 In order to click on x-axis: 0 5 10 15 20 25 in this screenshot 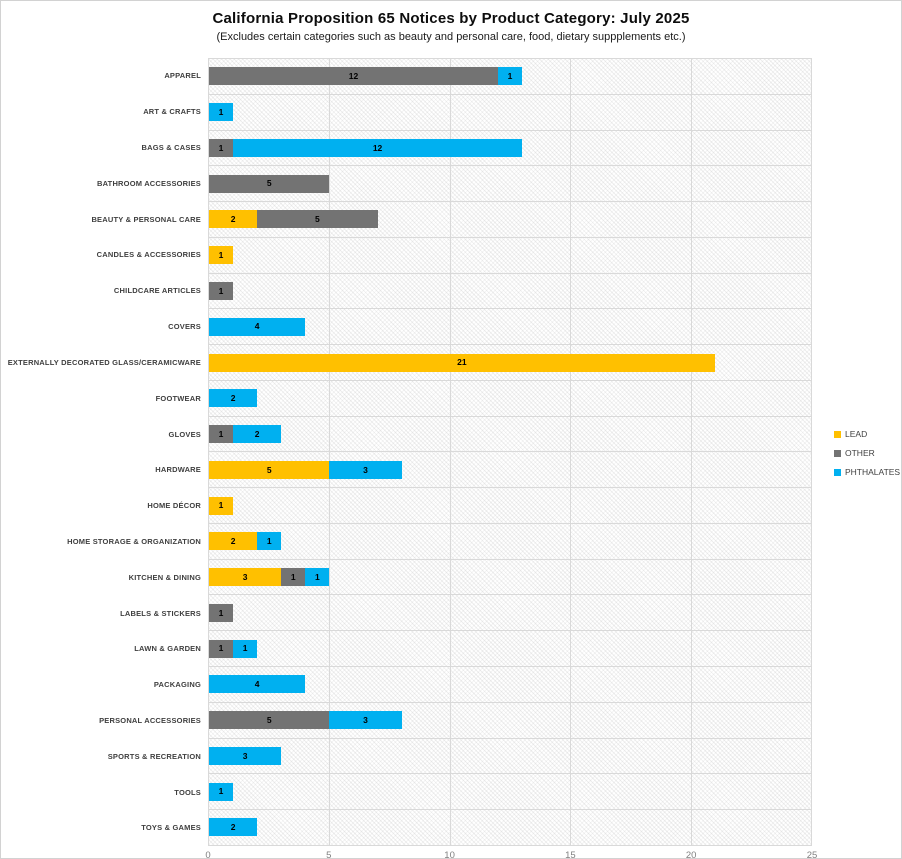, I will do `click(511, 854)`.